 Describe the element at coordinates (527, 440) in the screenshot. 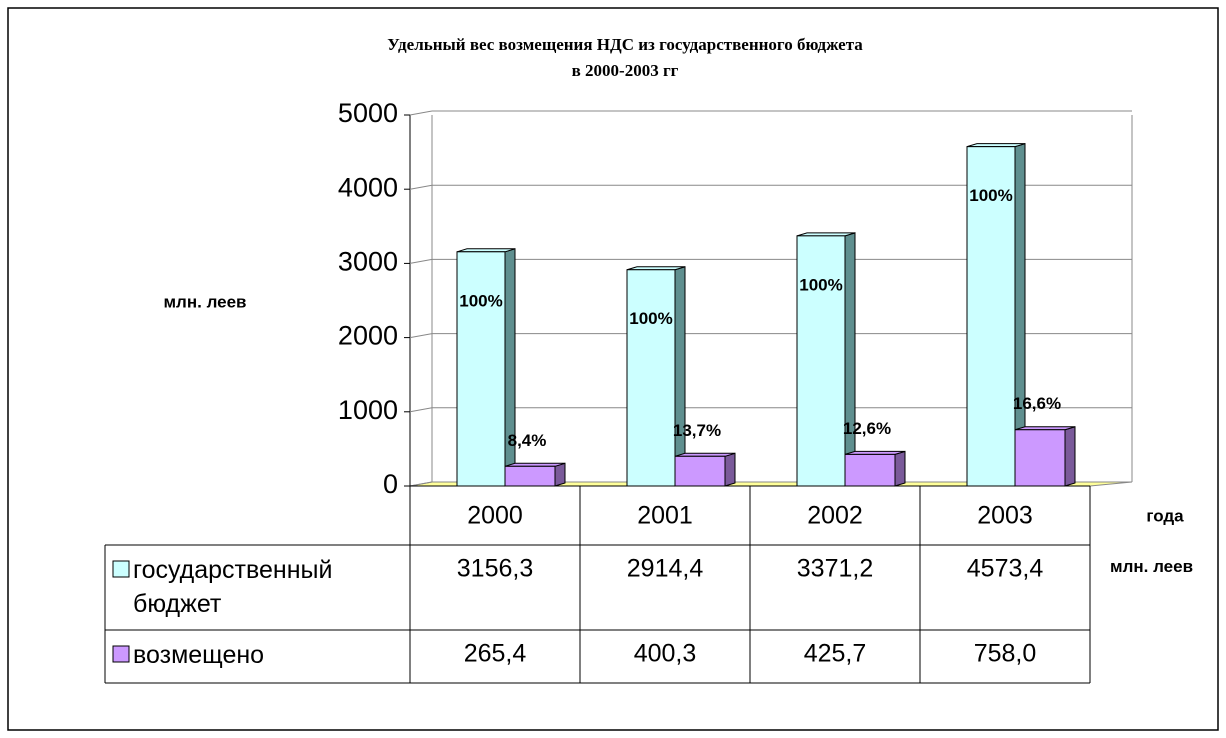

I see `share-label: 8,4%` at that location.